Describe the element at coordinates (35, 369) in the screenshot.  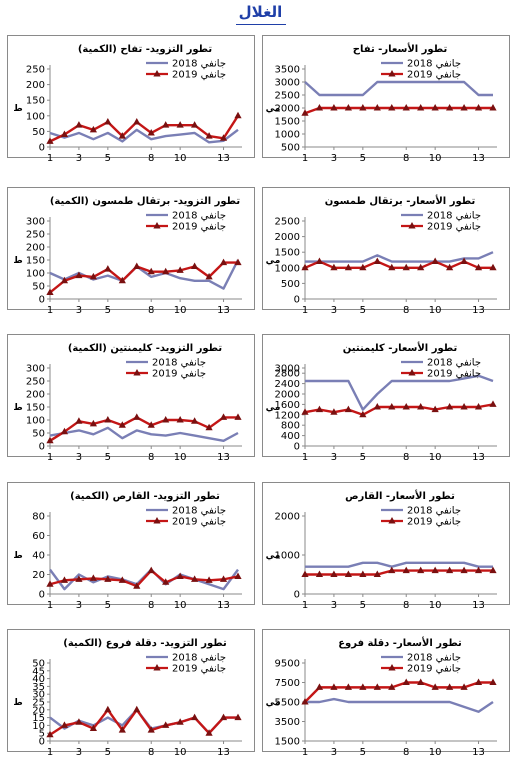
I see `y-tick-label: 300` at that location.